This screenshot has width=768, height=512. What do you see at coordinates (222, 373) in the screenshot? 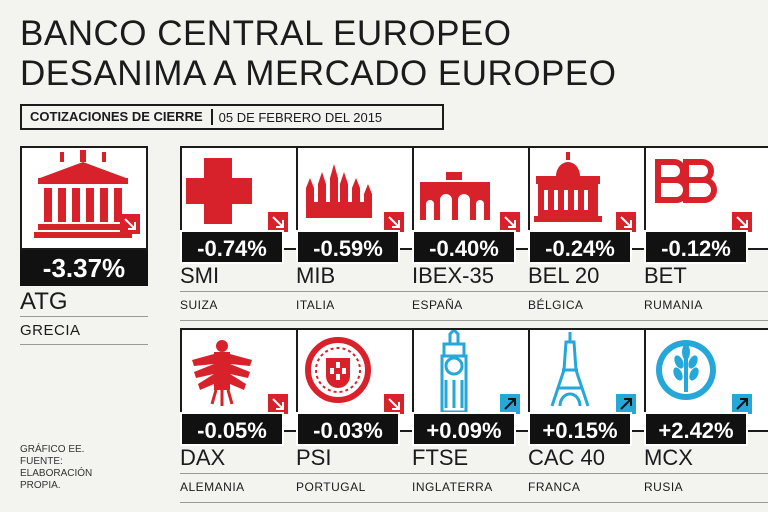
I see `german-eagle-icon` at bounding box center [222, 373].